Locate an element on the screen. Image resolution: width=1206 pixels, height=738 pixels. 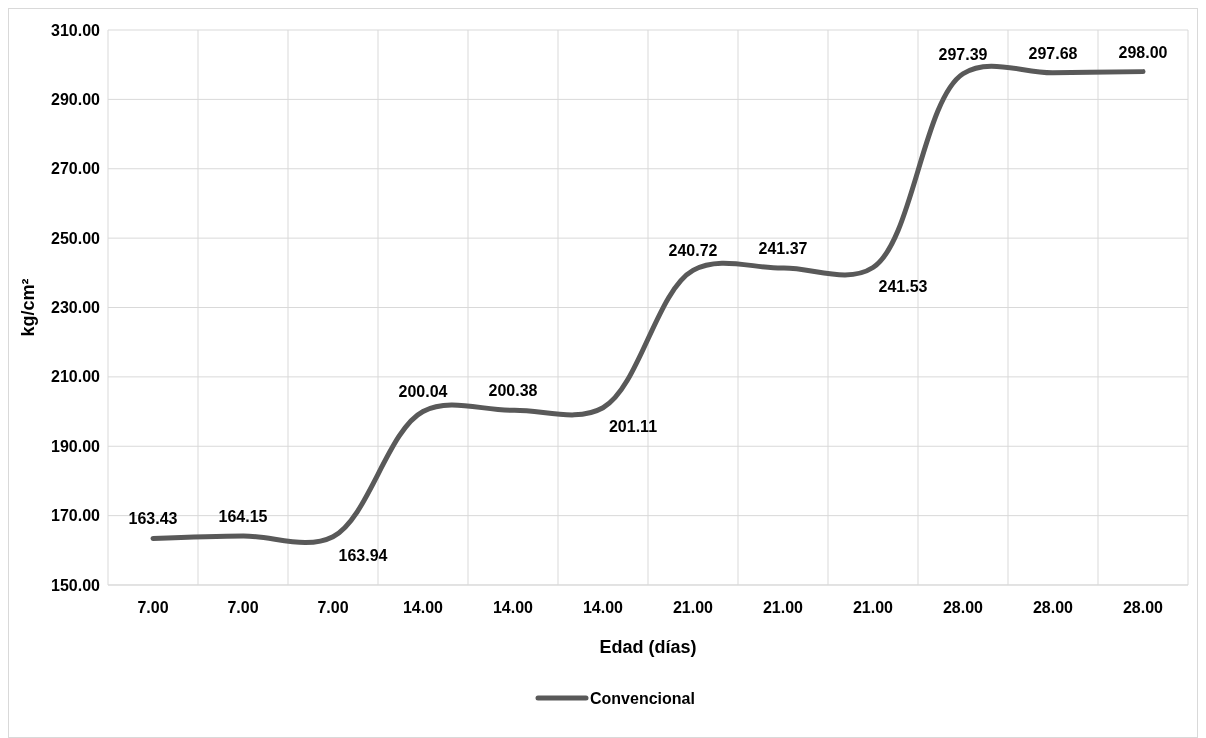
data-label: 163.43 is located at coordinates (153, 519).